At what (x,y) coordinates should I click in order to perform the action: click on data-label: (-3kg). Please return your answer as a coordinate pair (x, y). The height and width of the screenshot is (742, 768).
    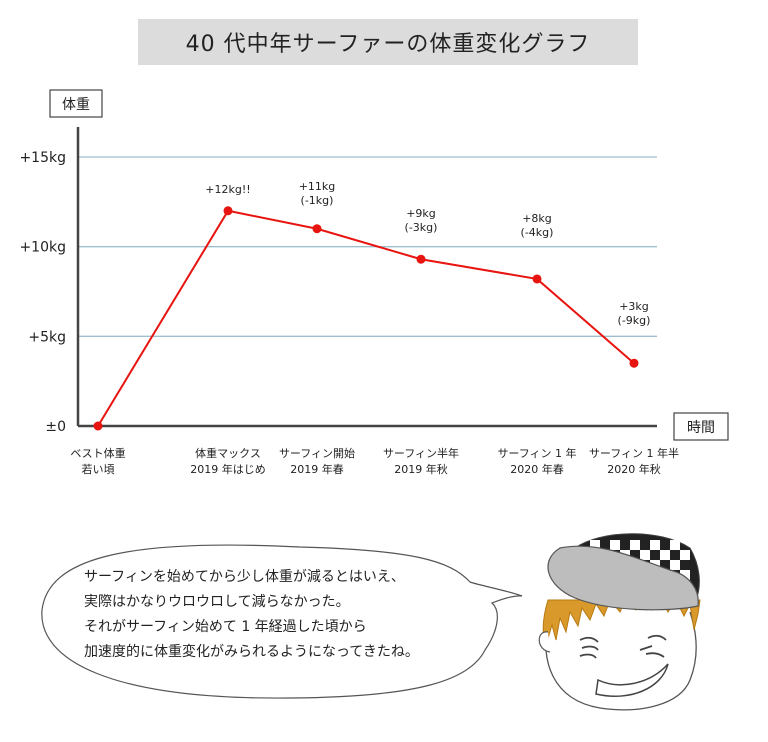
    Looking at the image, I should click on (421, 227).